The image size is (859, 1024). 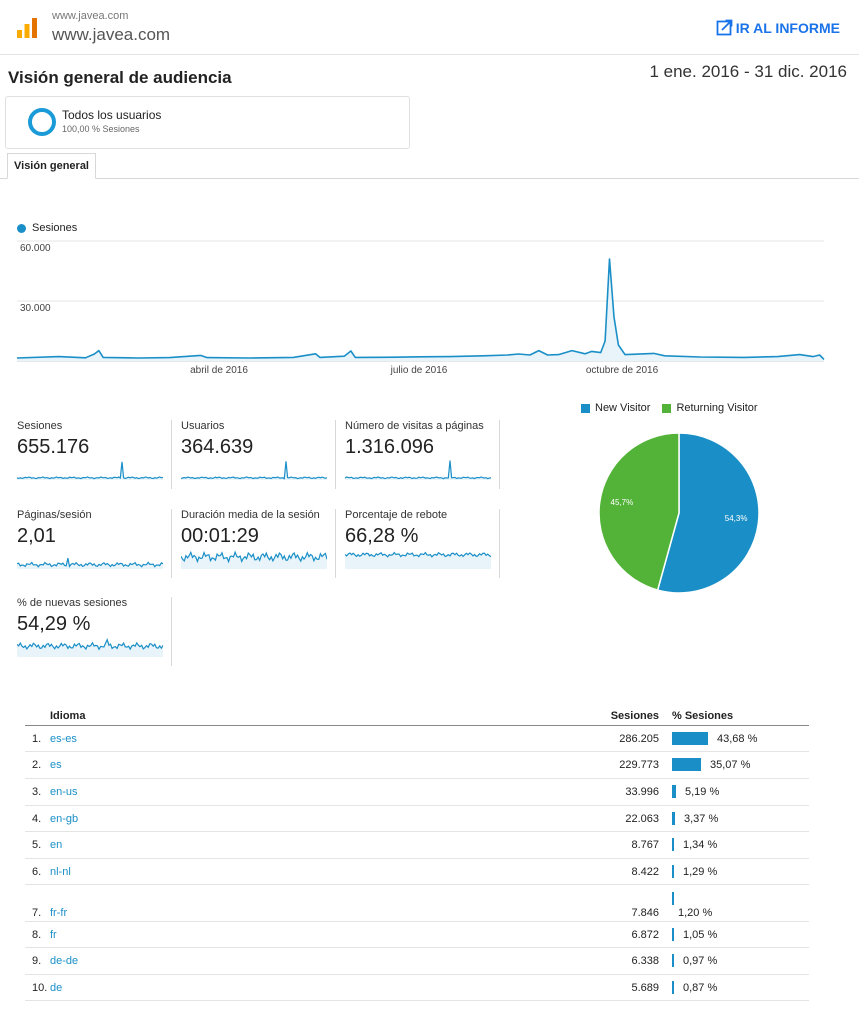 What do you see at coordinates (37, 765) in the screenshot?
I see `row-number: 2.` at bounding box center [37, 765].